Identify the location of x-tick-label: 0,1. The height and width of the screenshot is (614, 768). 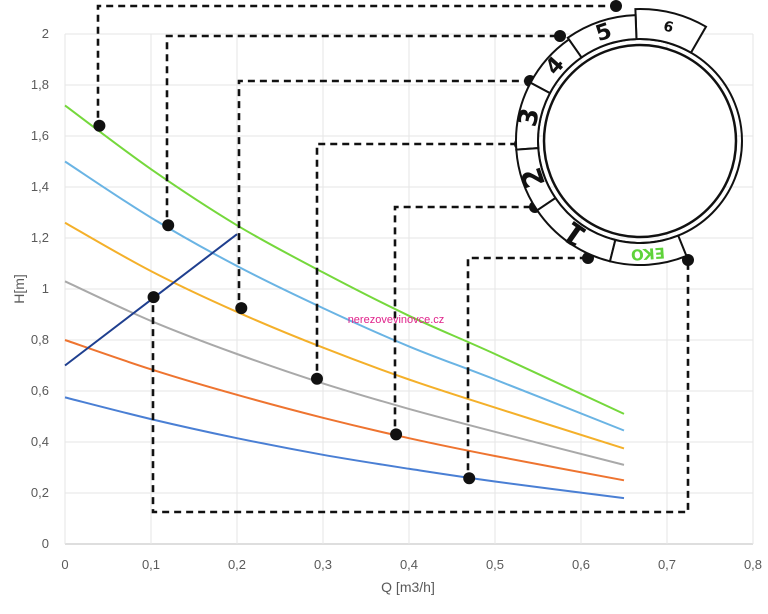
(151, 564).